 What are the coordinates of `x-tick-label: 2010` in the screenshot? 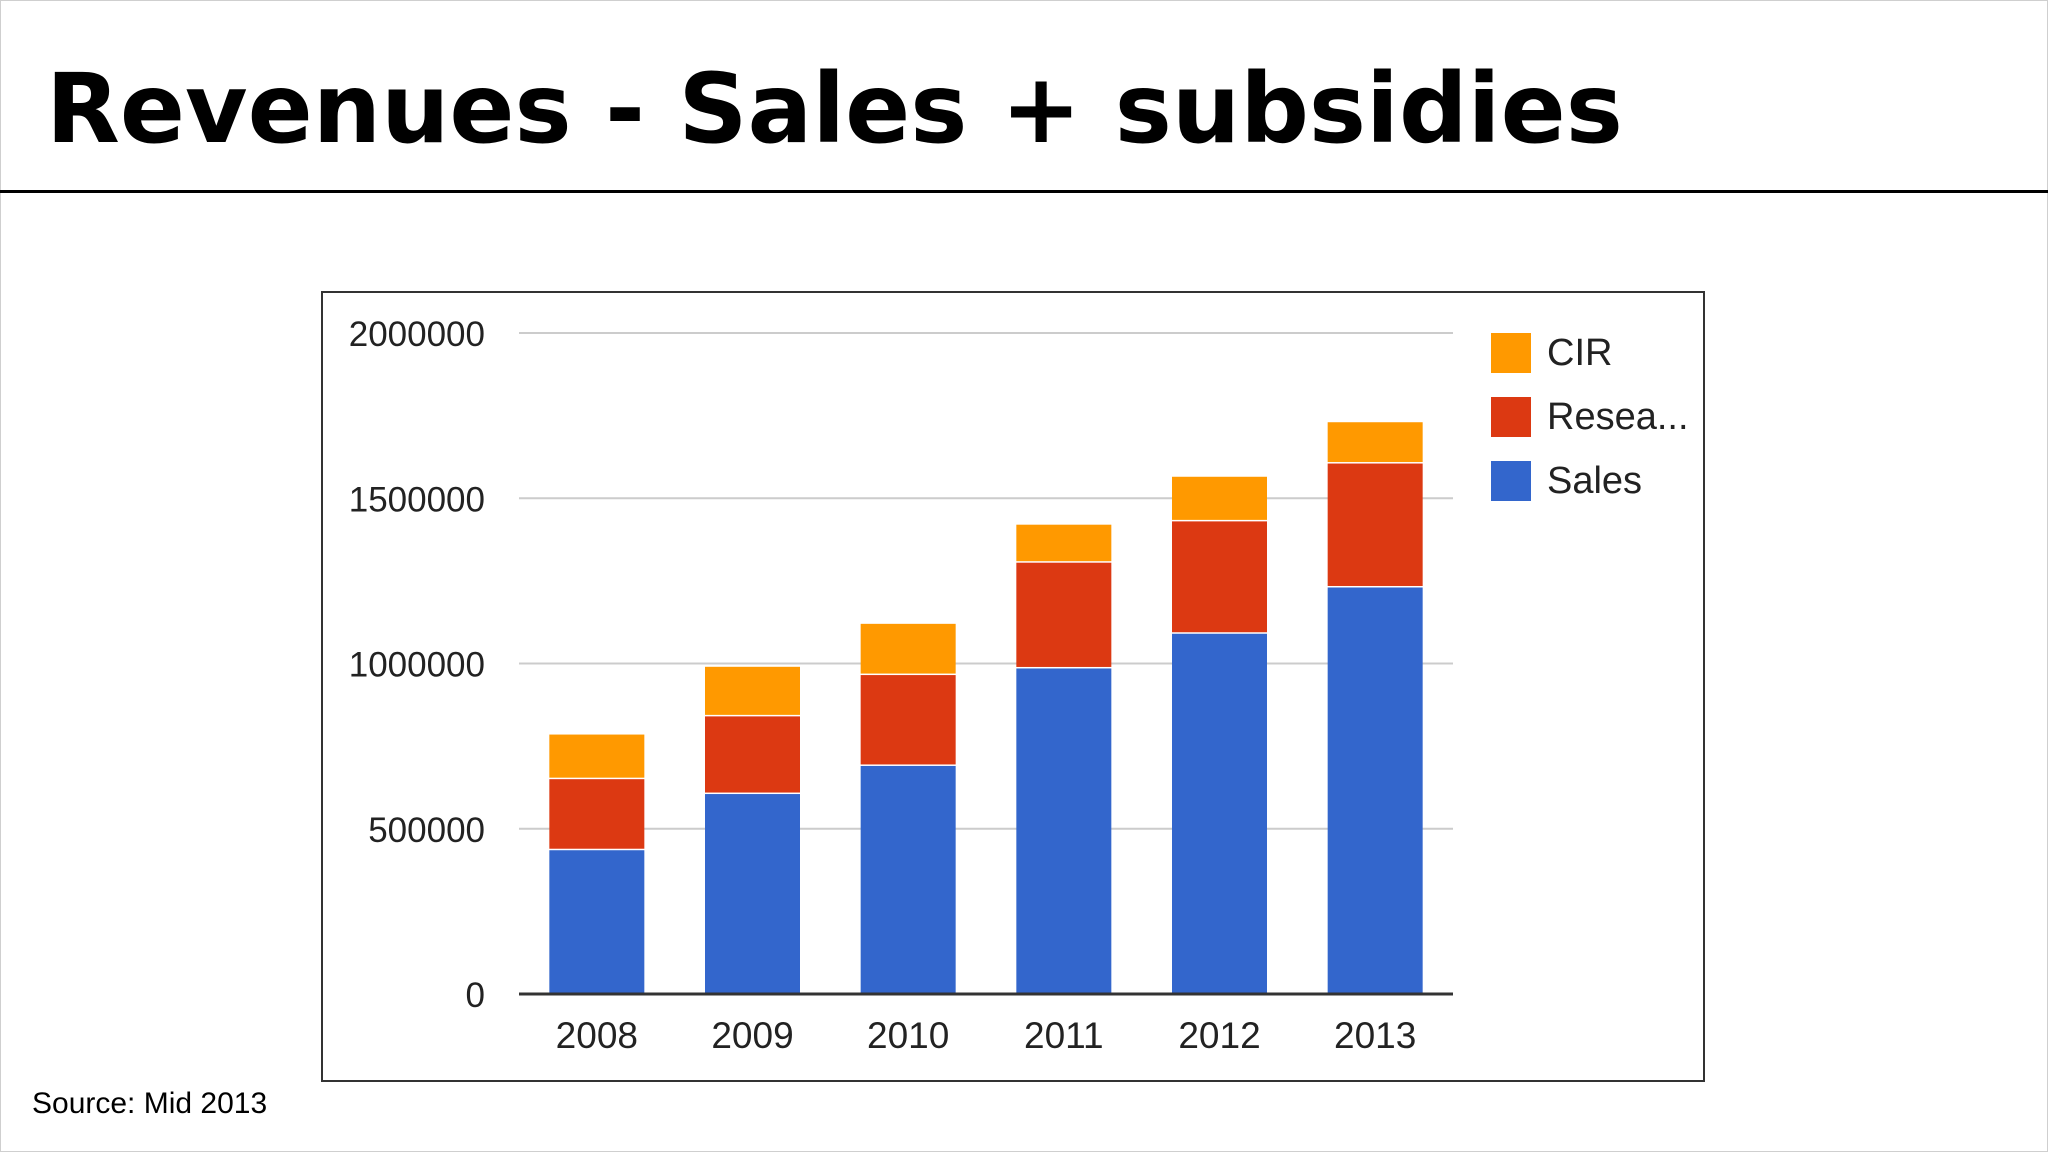 It's located at (908, 1035).